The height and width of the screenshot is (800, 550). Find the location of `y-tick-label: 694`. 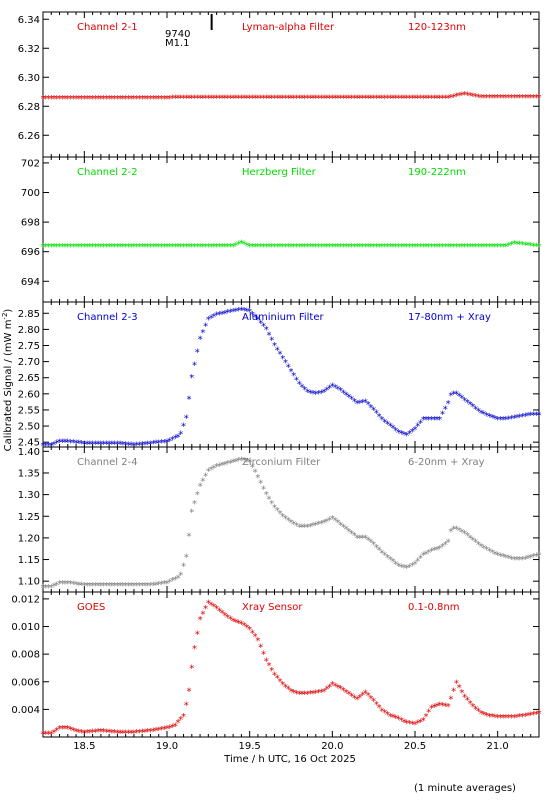

y-tick-label: 694 is located at coordinates (30, 282).